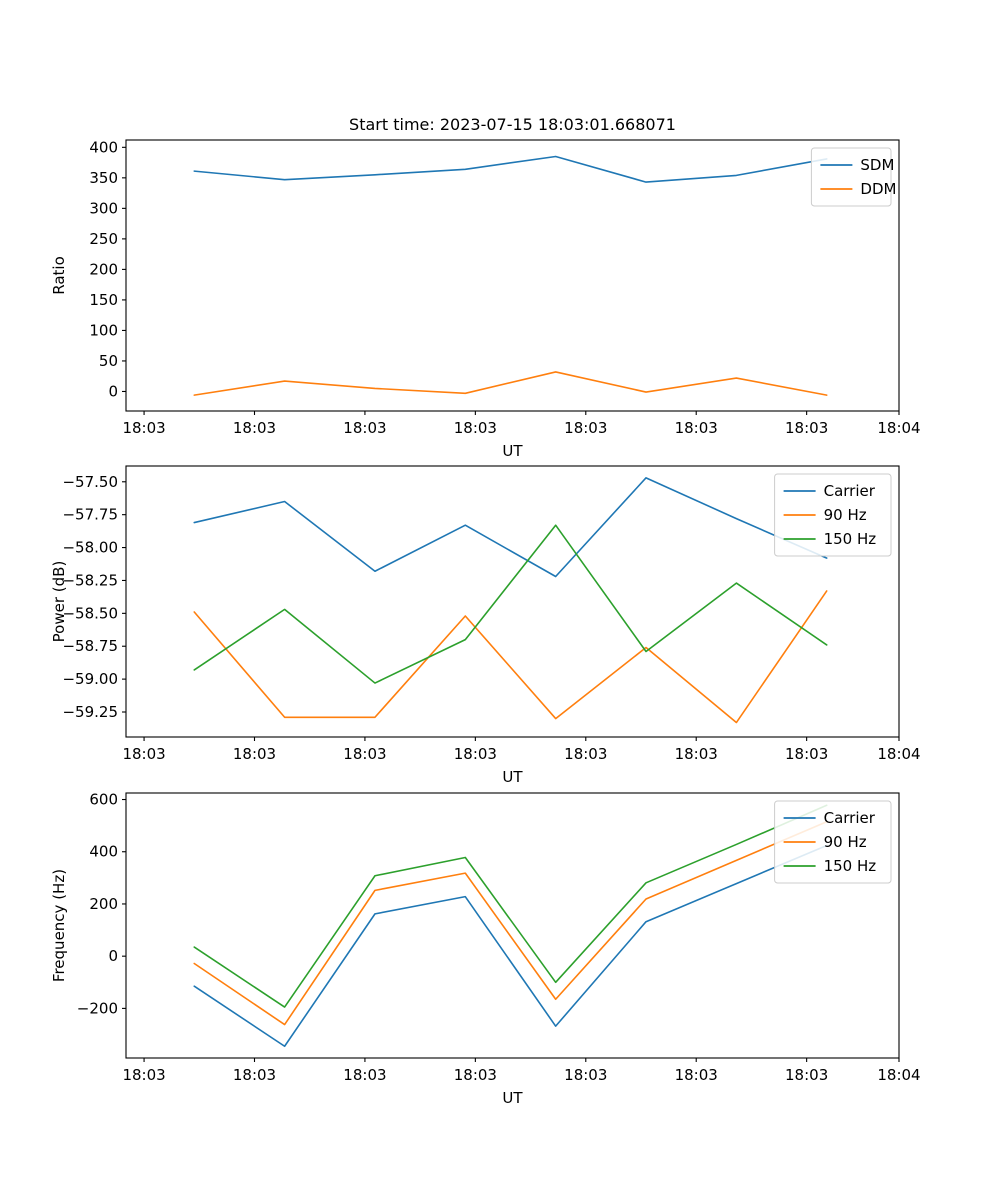 The image size is (1000, 1200). Describe the element at coordinates (364, 754) in the screenshot. I see `x-ticklabel-2-2: 18:03` at that location.